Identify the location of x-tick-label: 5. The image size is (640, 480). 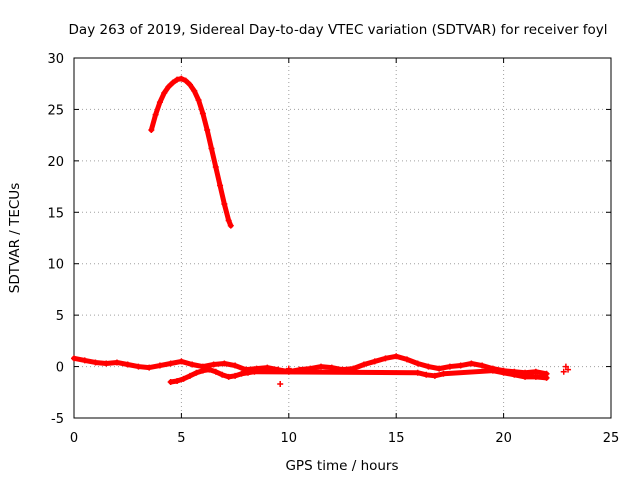
(181, 438).